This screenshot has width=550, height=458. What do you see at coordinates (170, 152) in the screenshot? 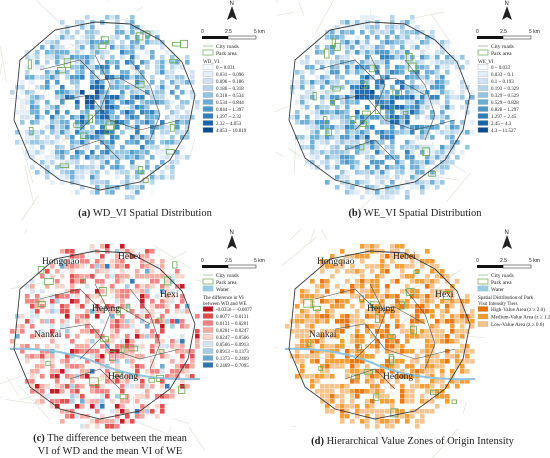
I see `park-polygon` at bounding box center [170, 152].